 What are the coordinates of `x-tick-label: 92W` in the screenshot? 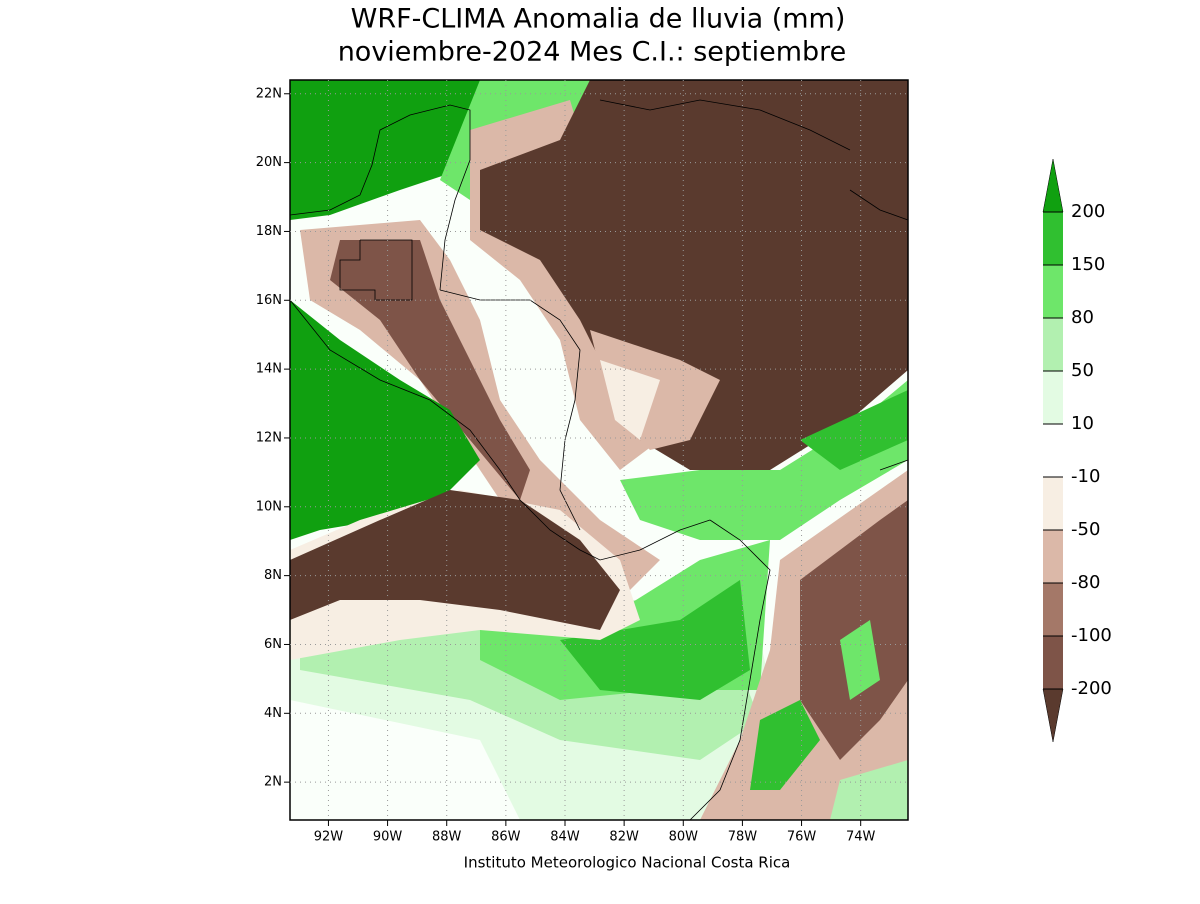 It's located at (329, 837).